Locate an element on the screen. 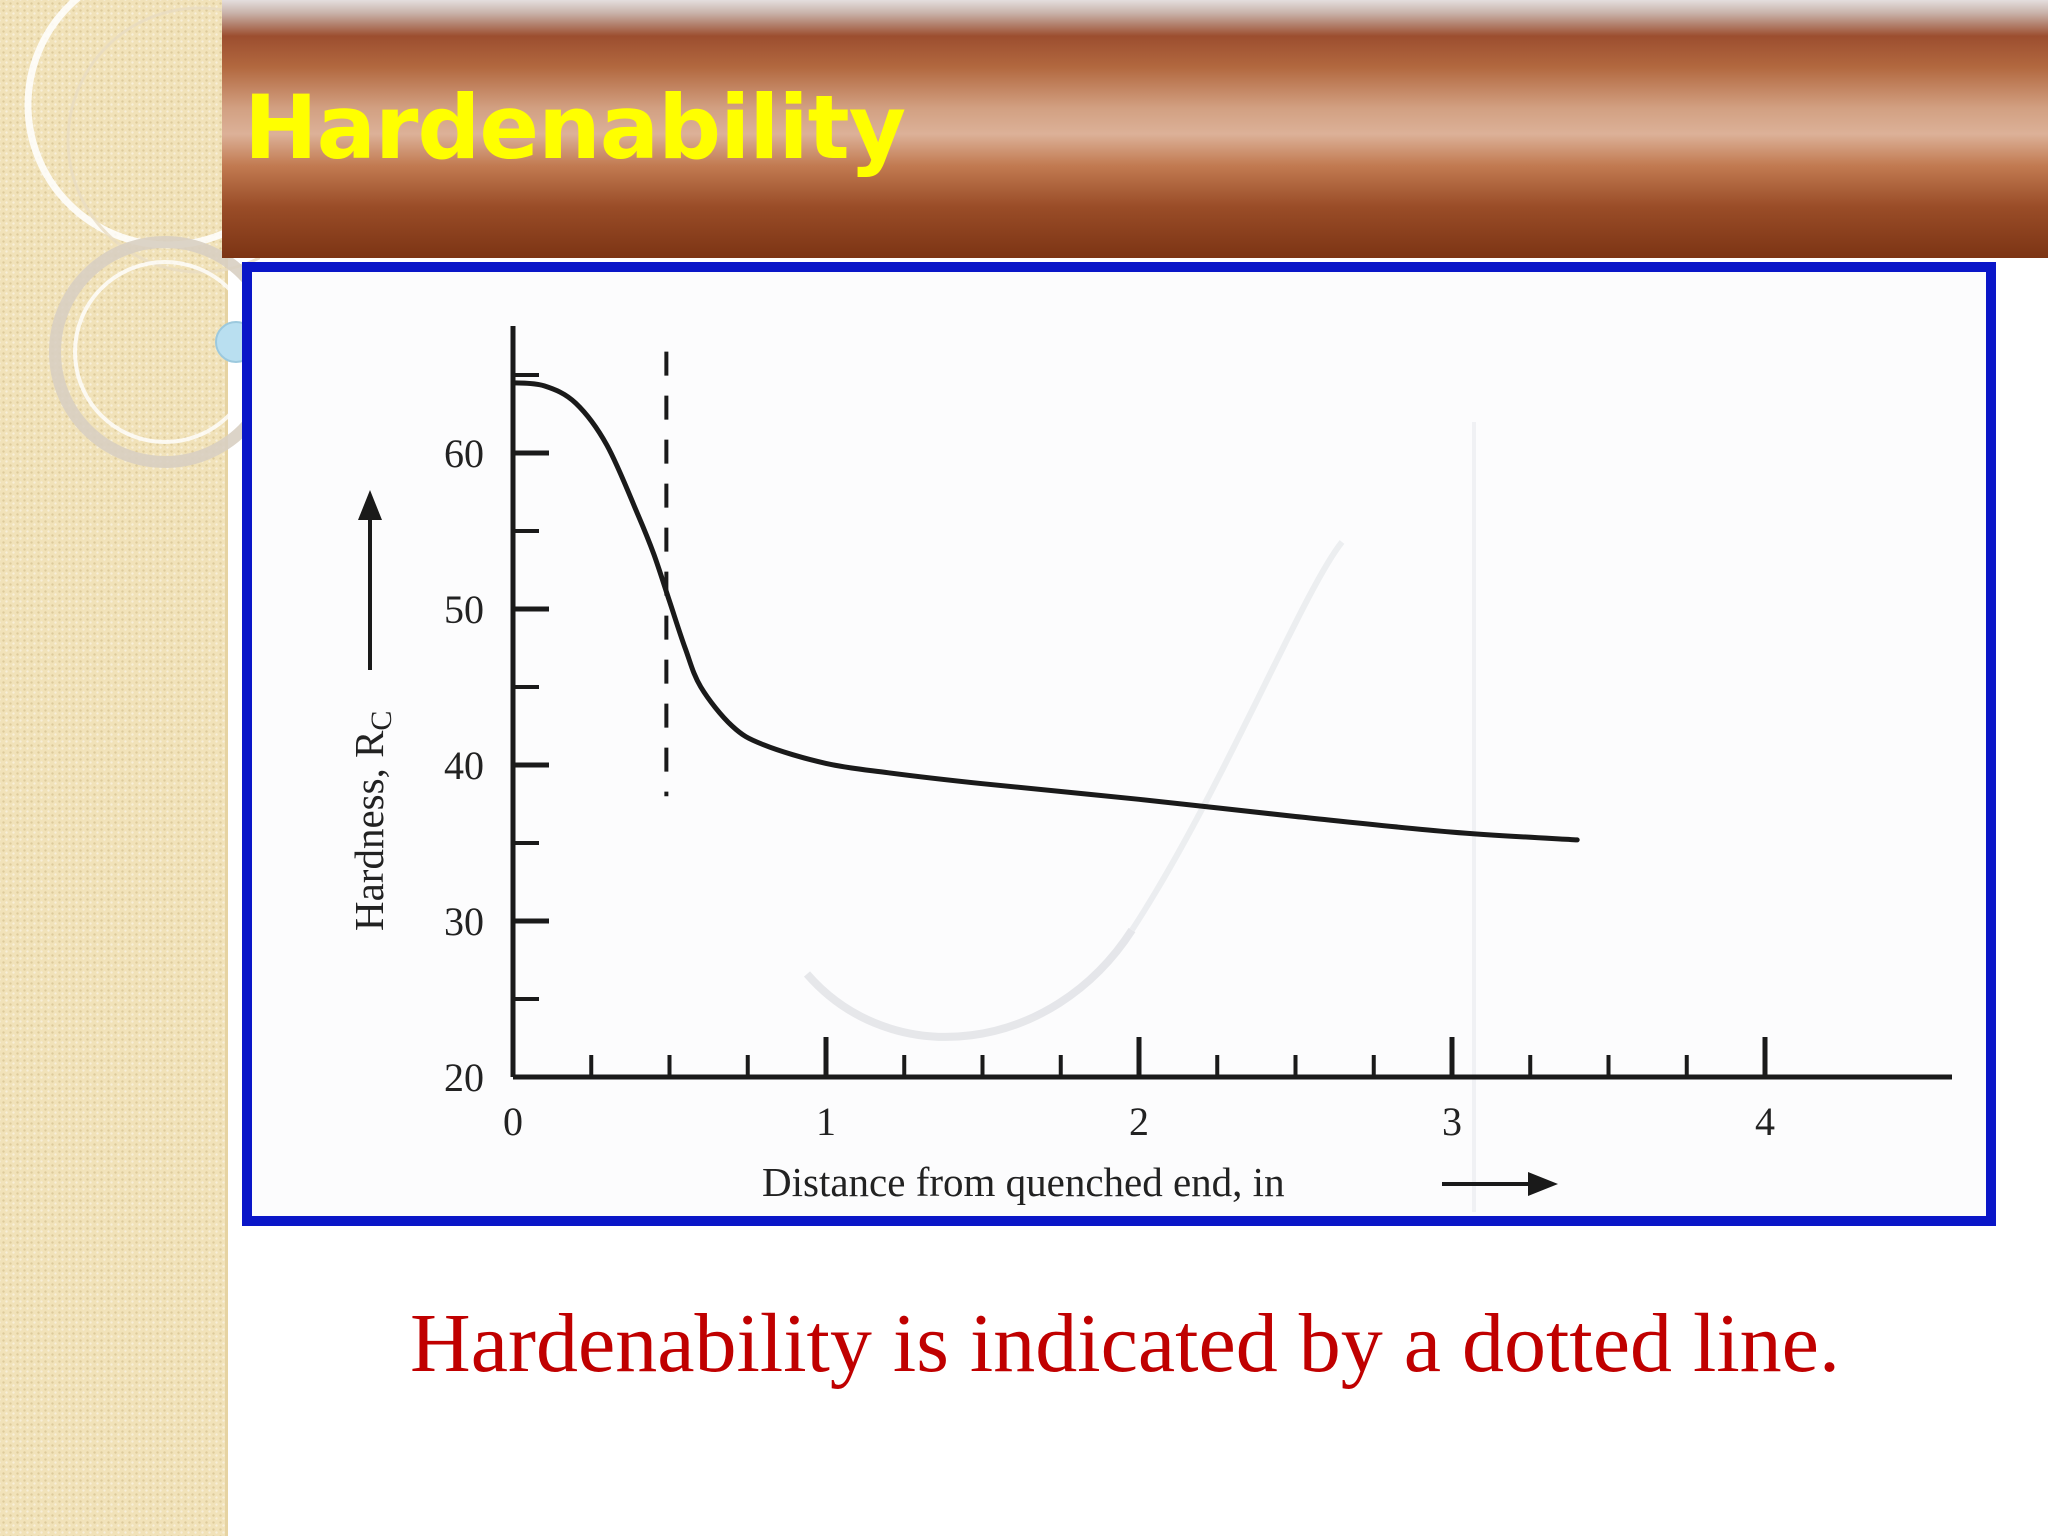 The image size is (2048, 1536). y-tick-label: 30 is located at coordinates (464, 921).